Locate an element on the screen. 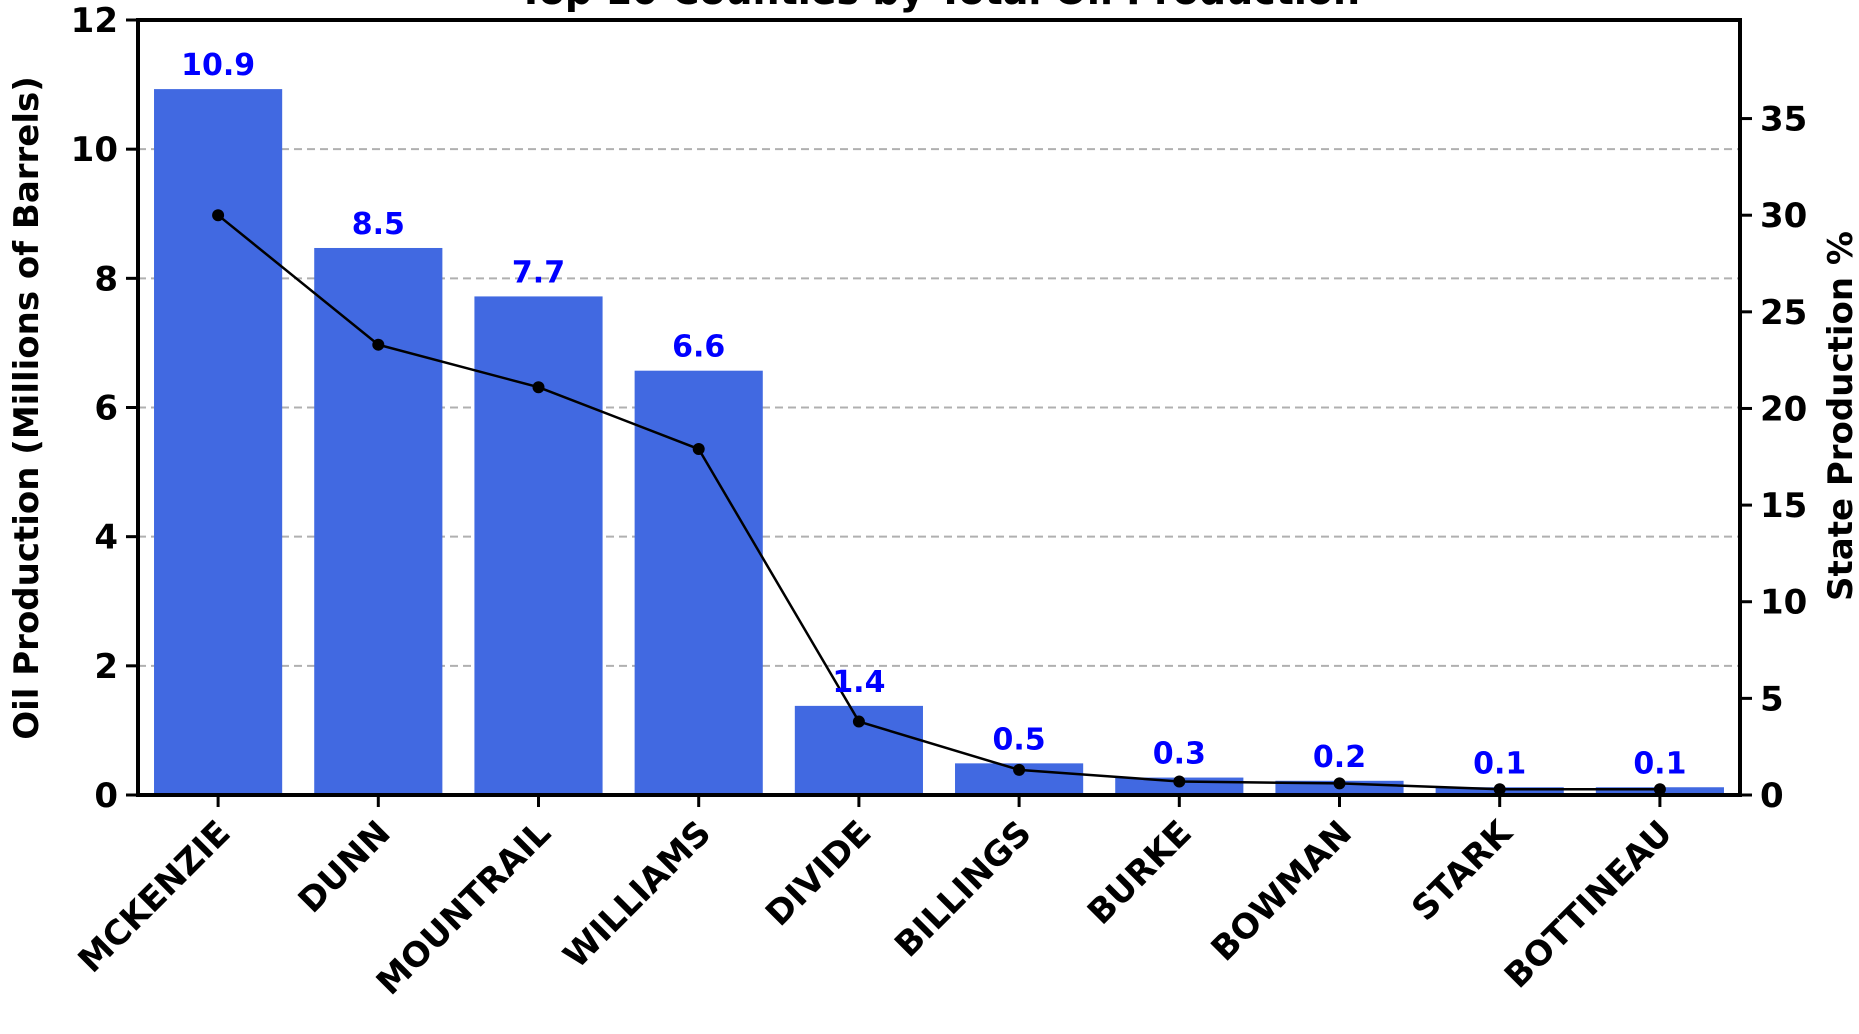  y-tick-label: 4 is located at coordinates (106, 538).